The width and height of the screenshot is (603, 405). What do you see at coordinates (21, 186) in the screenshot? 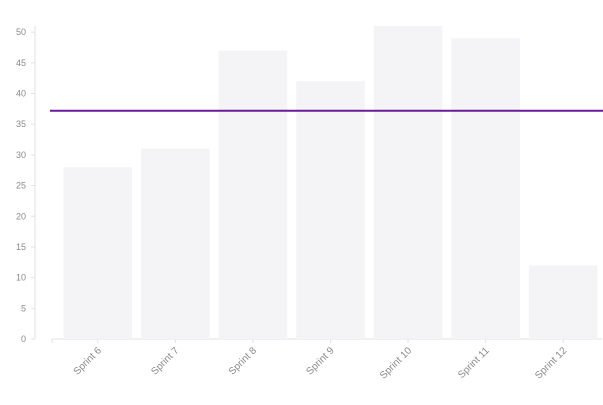
I see `y-tick-label: 25` at bounding box center [21, 186].